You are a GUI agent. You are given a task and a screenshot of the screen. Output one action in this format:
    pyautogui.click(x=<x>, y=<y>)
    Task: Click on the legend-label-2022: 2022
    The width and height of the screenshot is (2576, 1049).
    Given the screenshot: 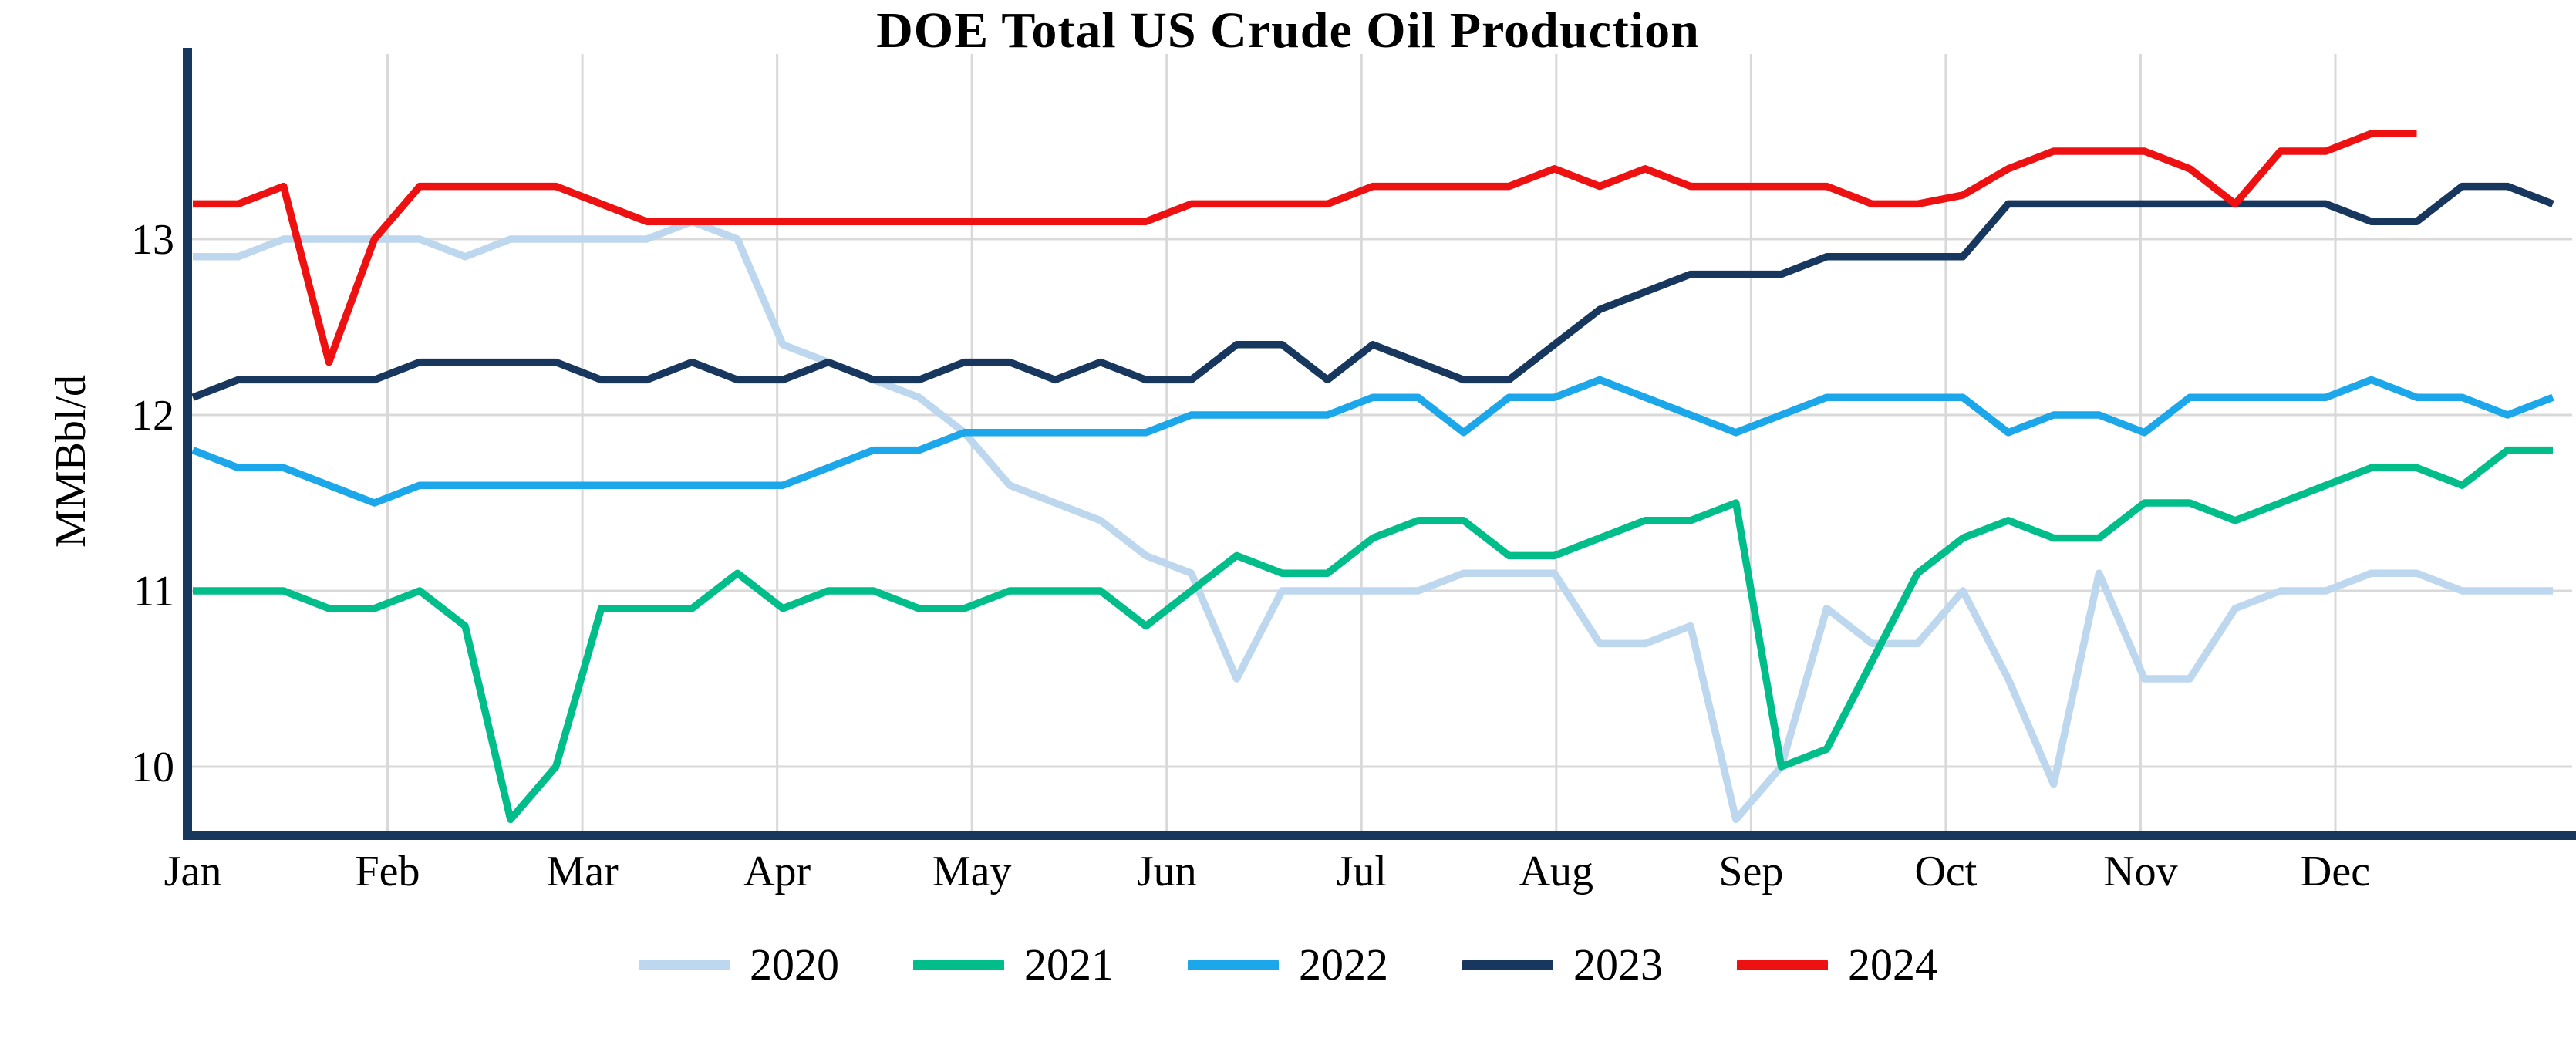 What is the action you would take?
    pyautogui.click(x=1343, y=964)
    